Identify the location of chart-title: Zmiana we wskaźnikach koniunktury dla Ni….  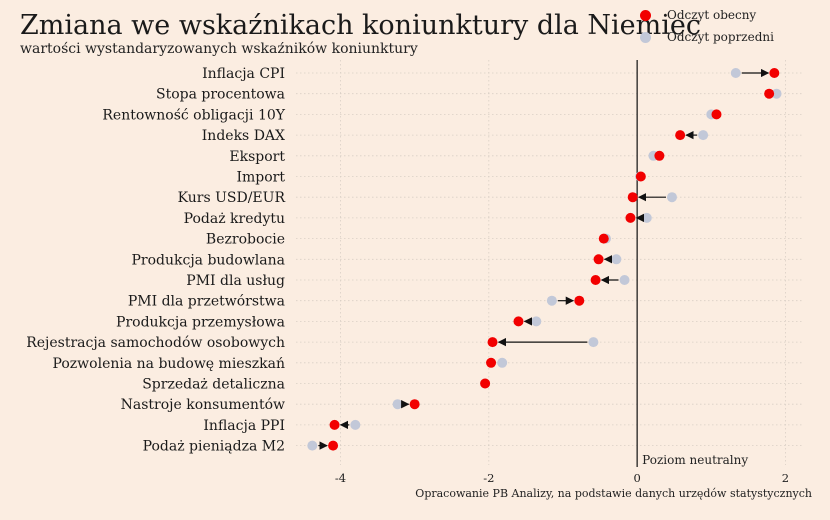
(360, 25).